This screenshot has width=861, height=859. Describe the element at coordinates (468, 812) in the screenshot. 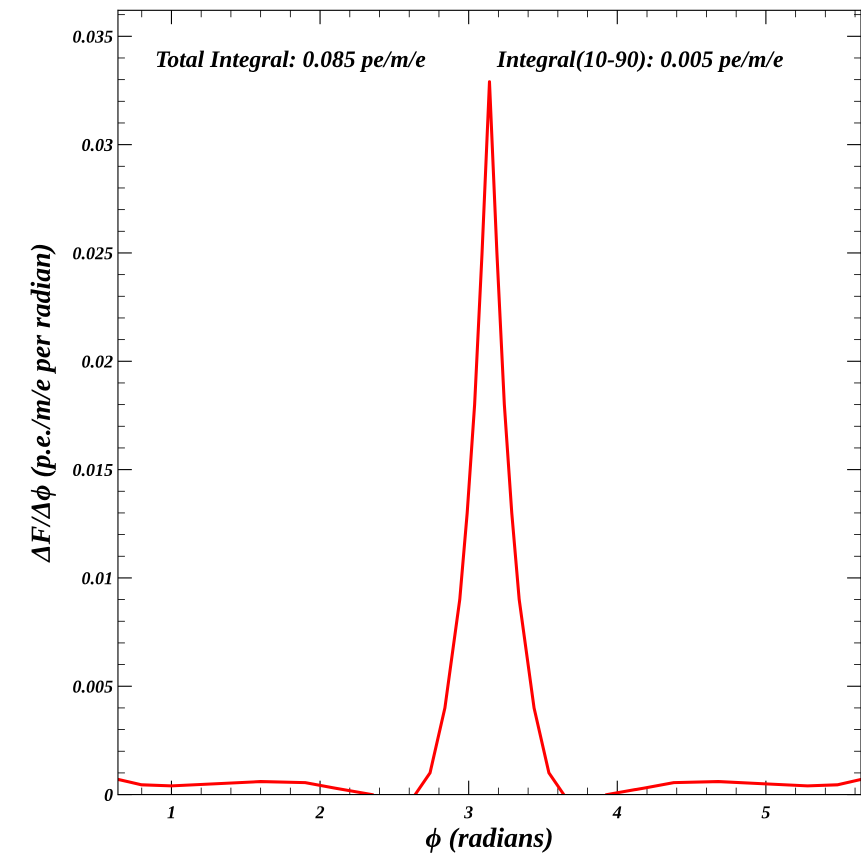

I see `x-tick-label: 3` at that location.